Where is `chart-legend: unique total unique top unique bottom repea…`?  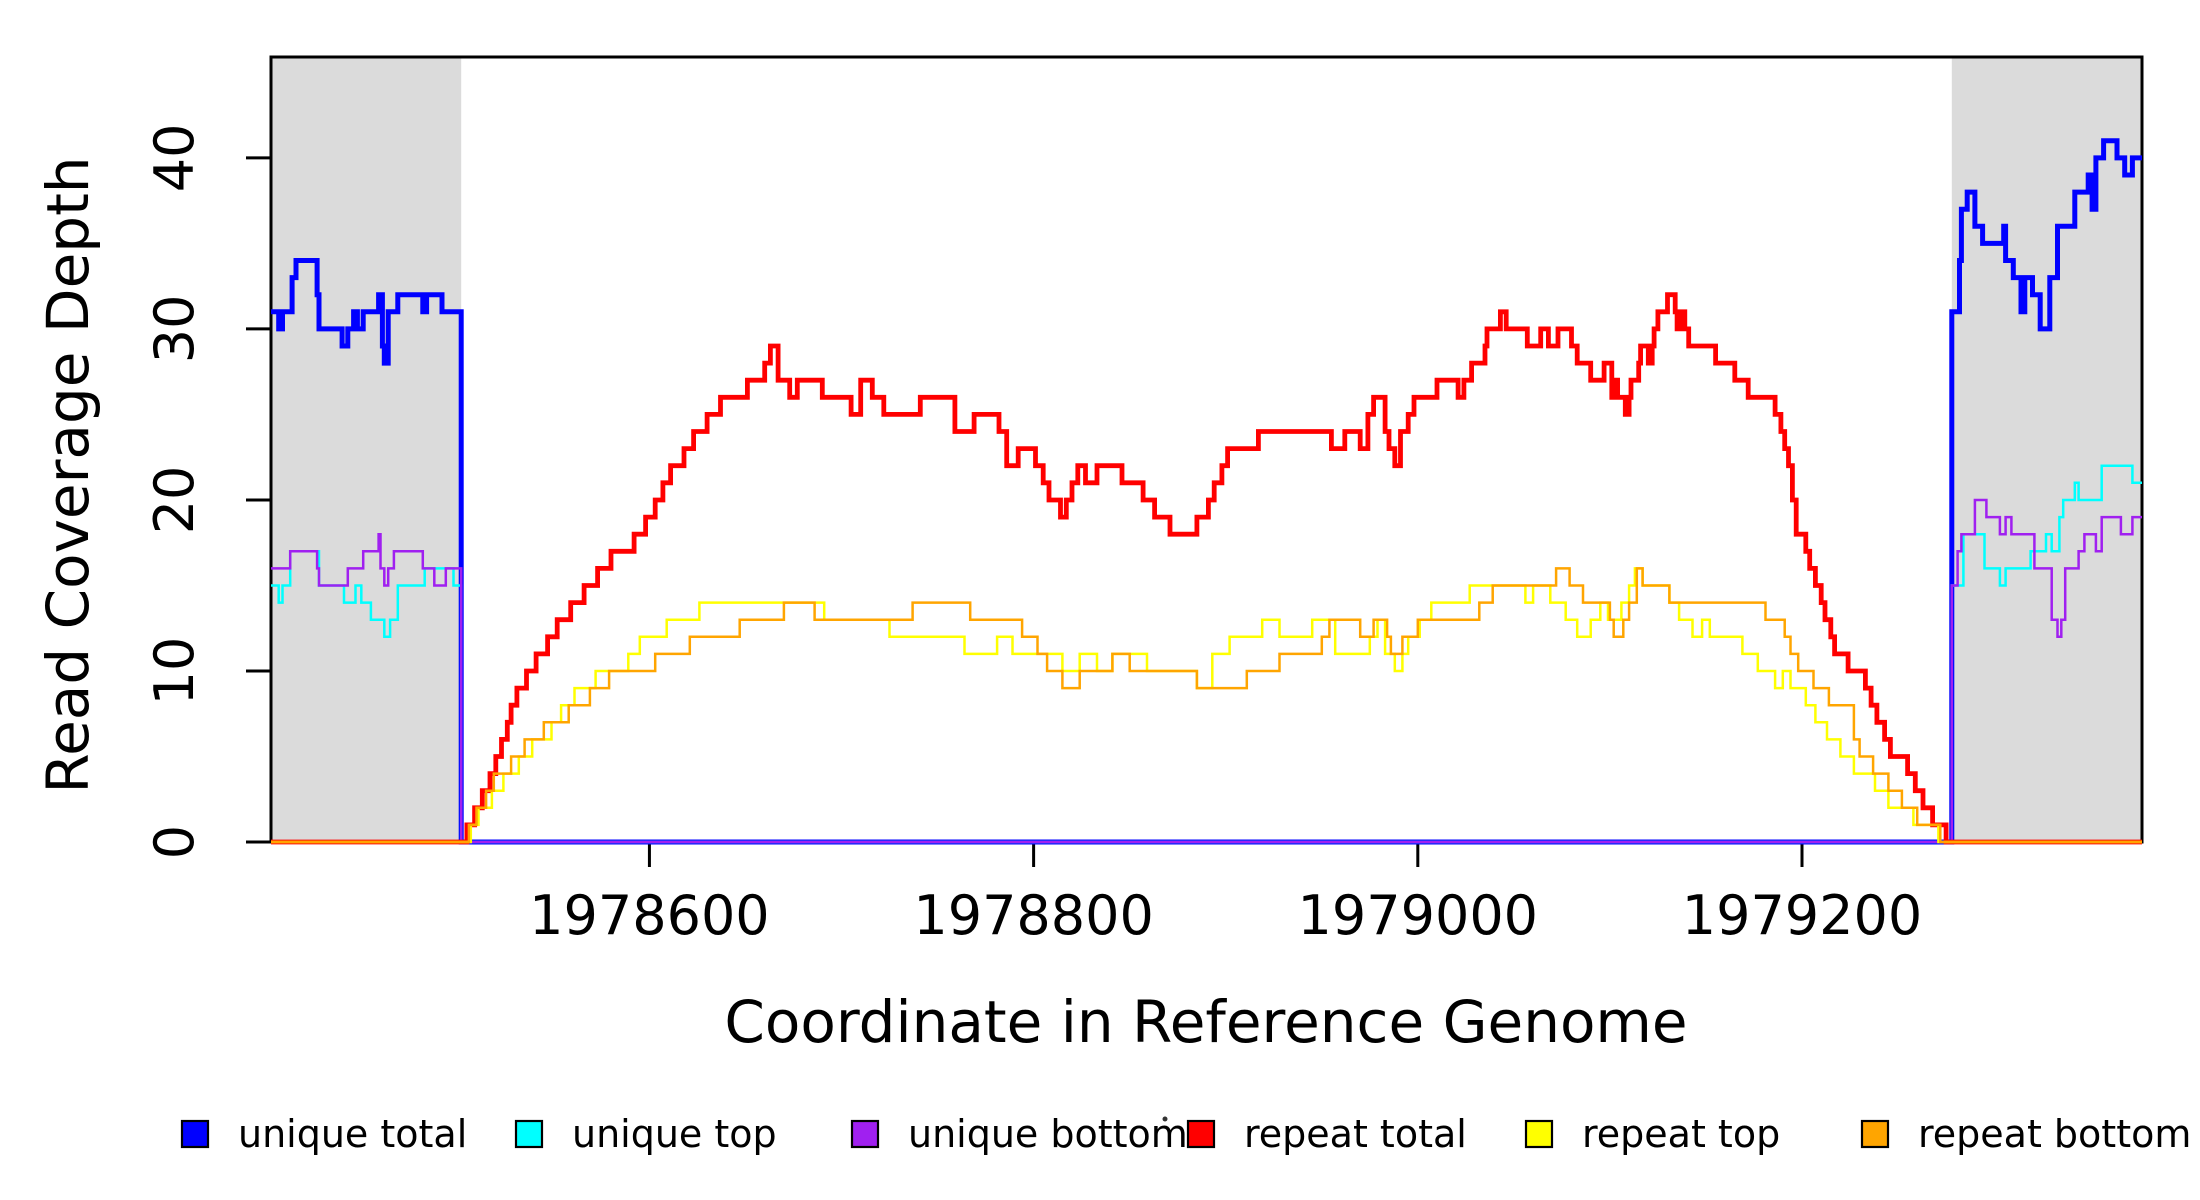
chart-legend: unique total unique top unique bottom repea… is located at coordinates (1185, 1134).